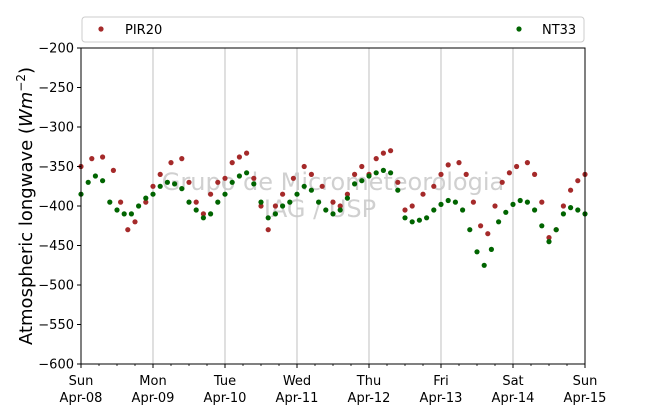  I want to click on y-tick-label: −500, so click(56, 286).